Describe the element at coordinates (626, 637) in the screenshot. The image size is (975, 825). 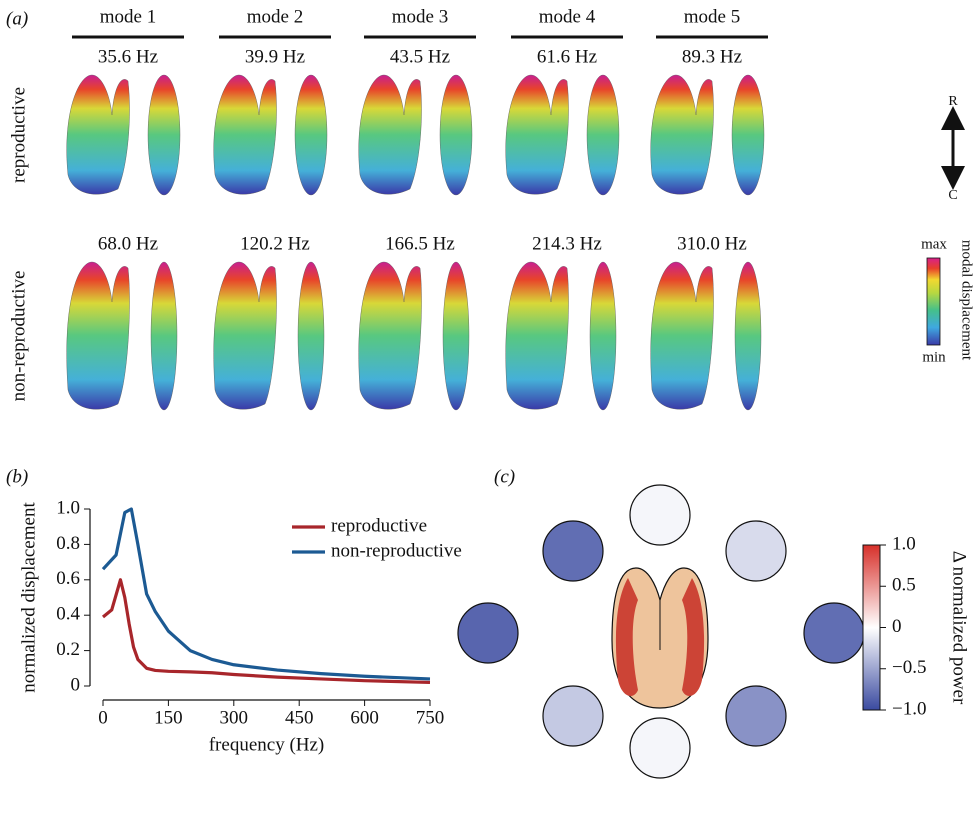
I see `organ-active-left` at that location.